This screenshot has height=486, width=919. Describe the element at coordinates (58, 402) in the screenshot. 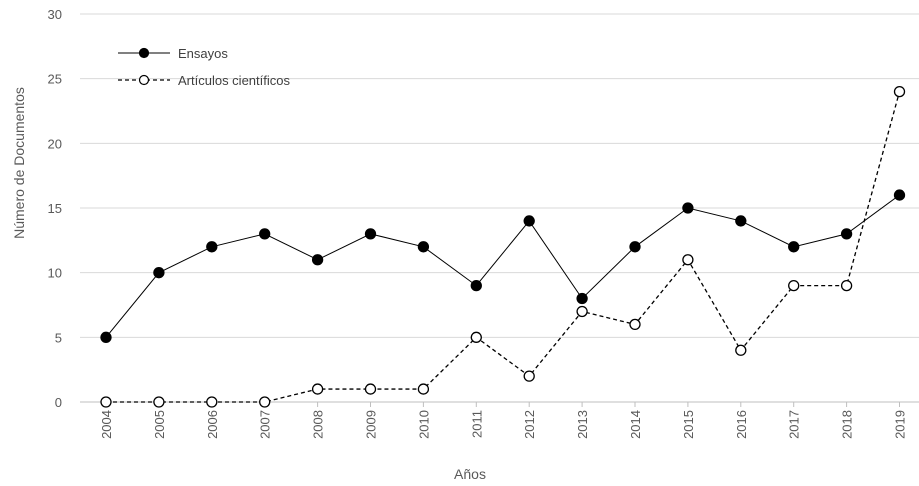

I see `y-tick-label: 0` at that location.